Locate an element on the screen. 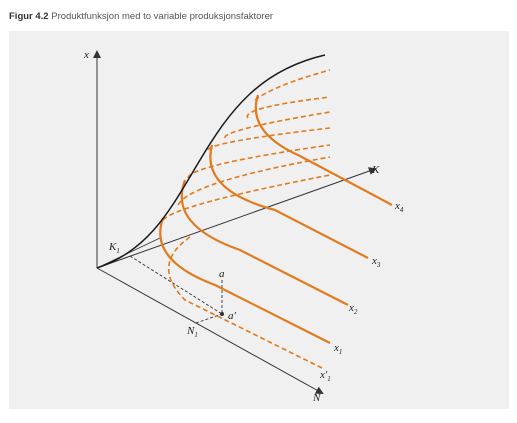 The image size is (517, 423). k1-projection is located at coordinates (176, 285).